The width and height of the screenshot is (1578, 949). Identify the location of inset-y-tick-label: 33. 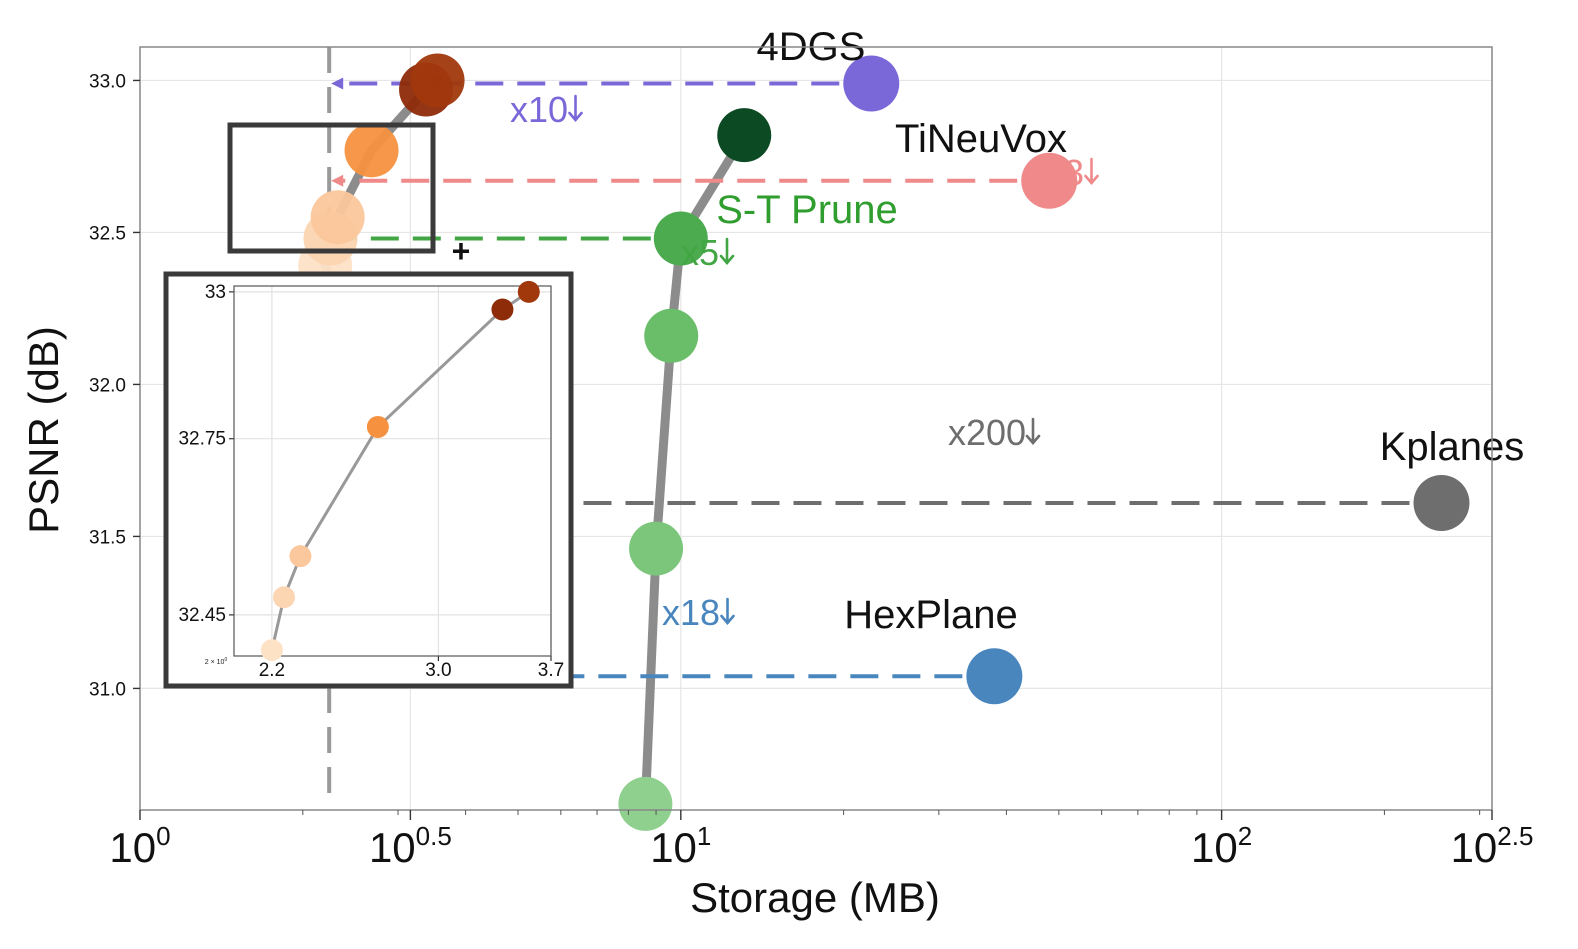
(215, 292).